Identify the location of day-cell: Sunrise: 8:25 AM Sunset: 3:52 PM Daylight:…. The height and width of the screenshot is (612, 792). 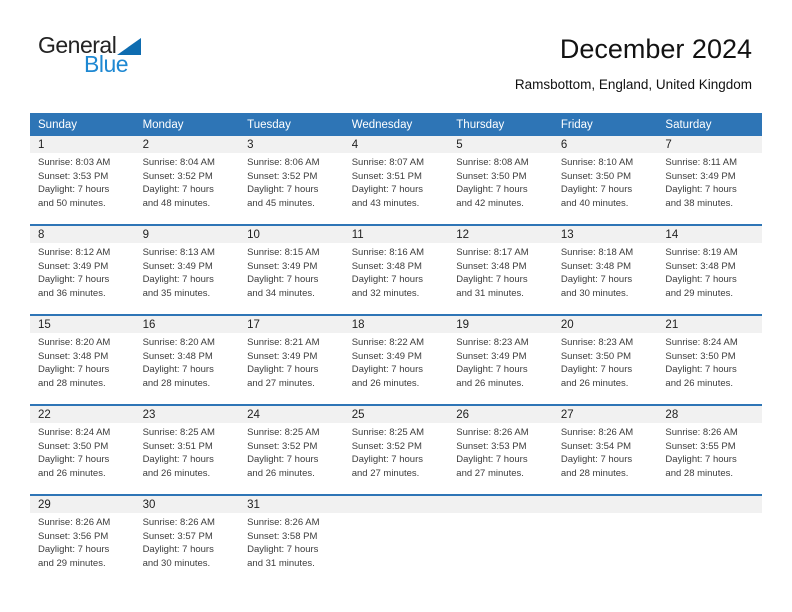
(291, 451).